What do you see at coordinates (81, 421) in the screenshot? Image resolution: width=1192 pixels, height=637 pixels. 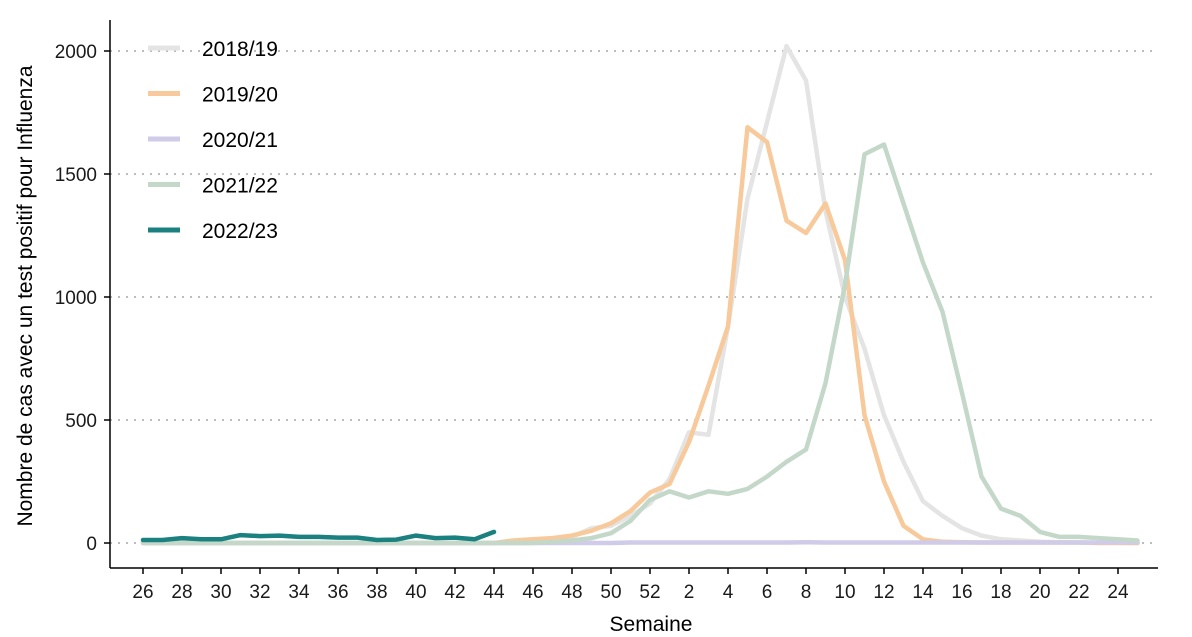 I see `y-tick-label: 500` at bounding box center [81, 421].